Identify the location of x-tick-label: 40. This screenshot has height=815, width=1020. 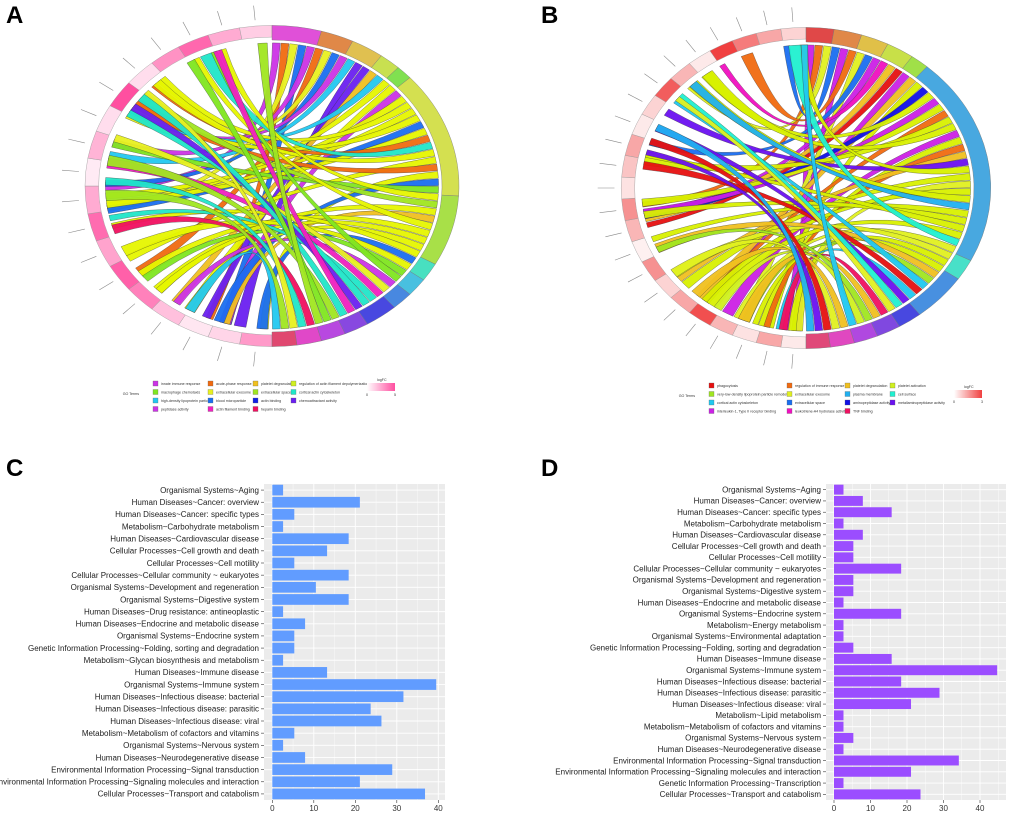
(438, 808).